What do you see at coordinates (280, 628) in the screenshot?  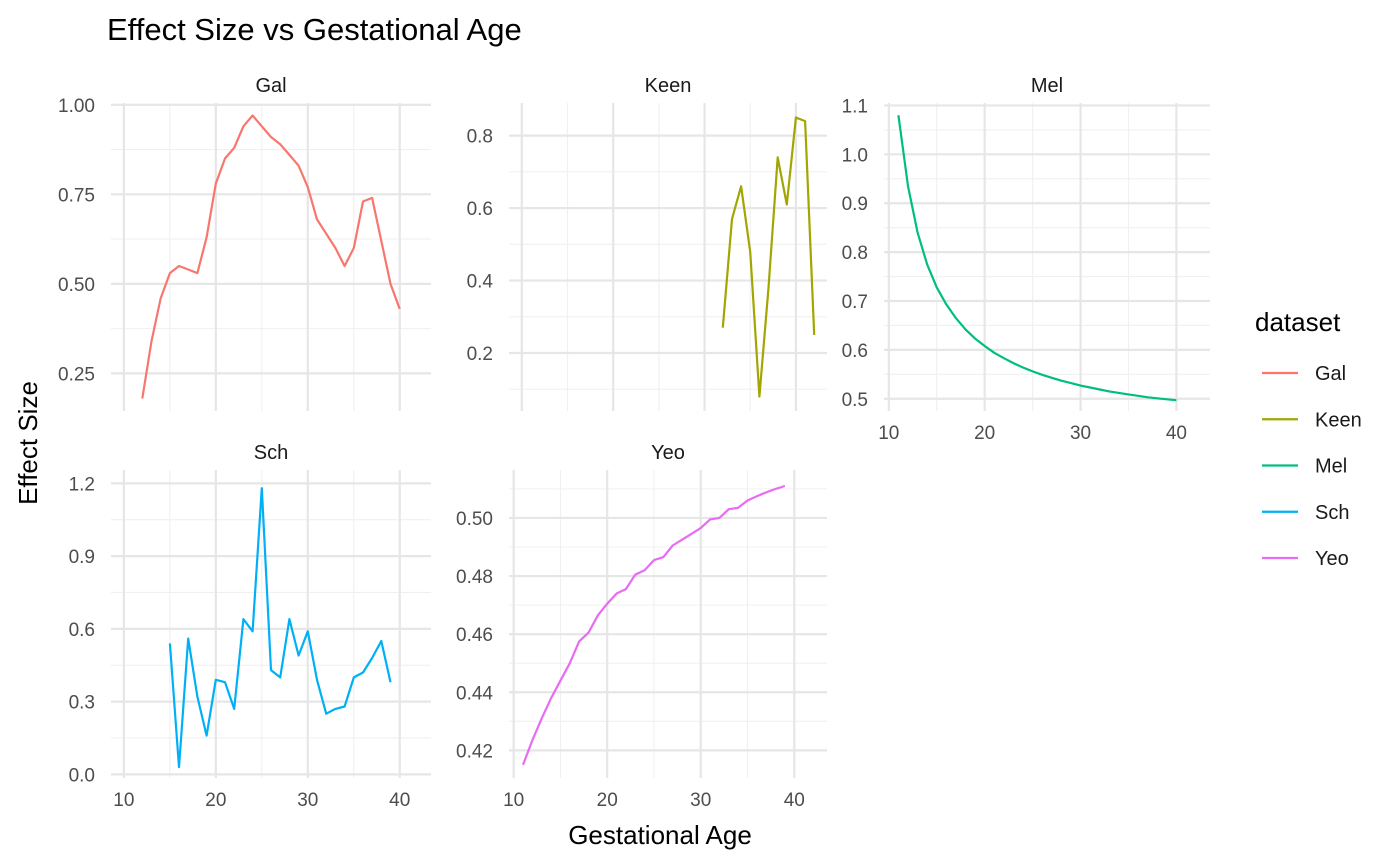 I see `series-line-sch` at bounding box center [280, 628].